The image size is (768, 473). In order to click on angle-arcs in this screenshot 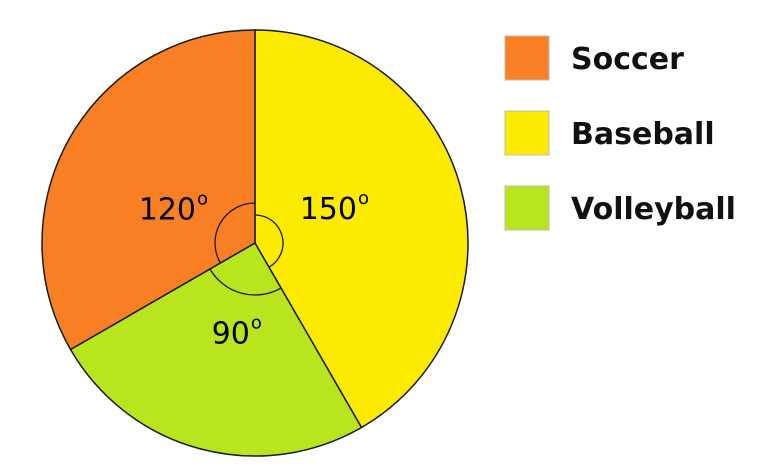, I will do `click(246, 249)`.